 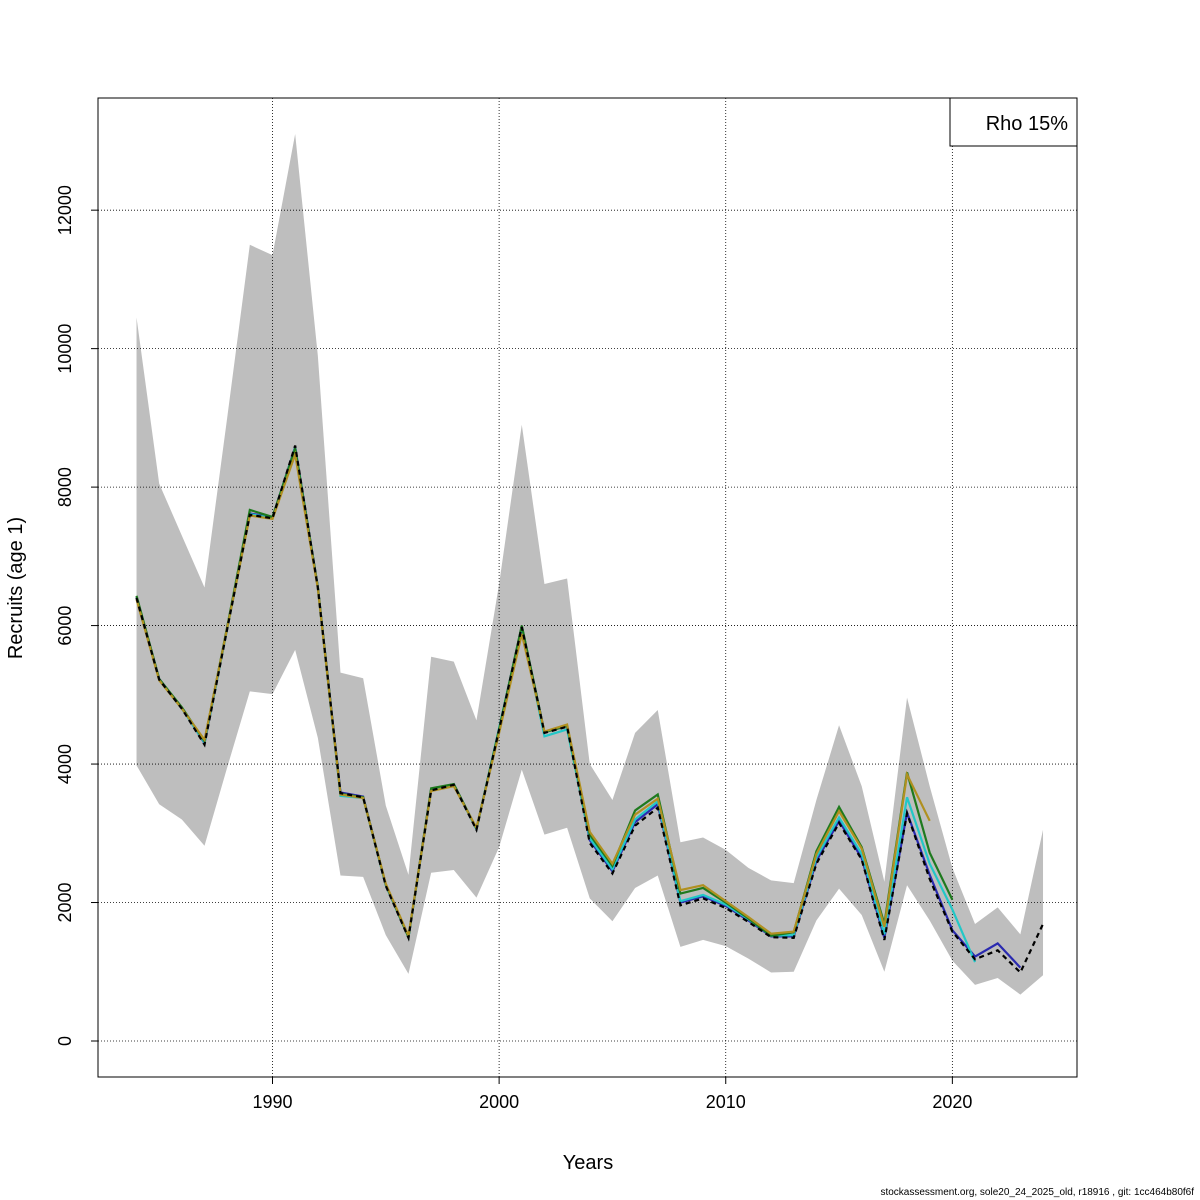 What do you see at coordinates (65, 210) in the screenshot?
I see `y-tick-label: 12000` at bounding box center [65, 210].